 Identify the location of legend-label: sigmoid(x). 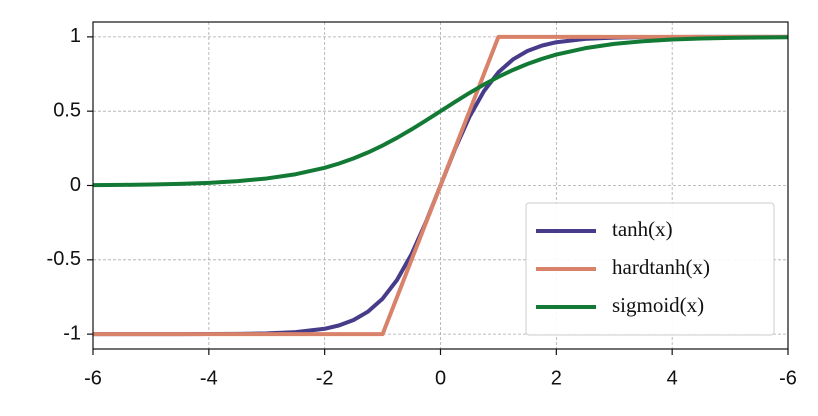
(658, 305).